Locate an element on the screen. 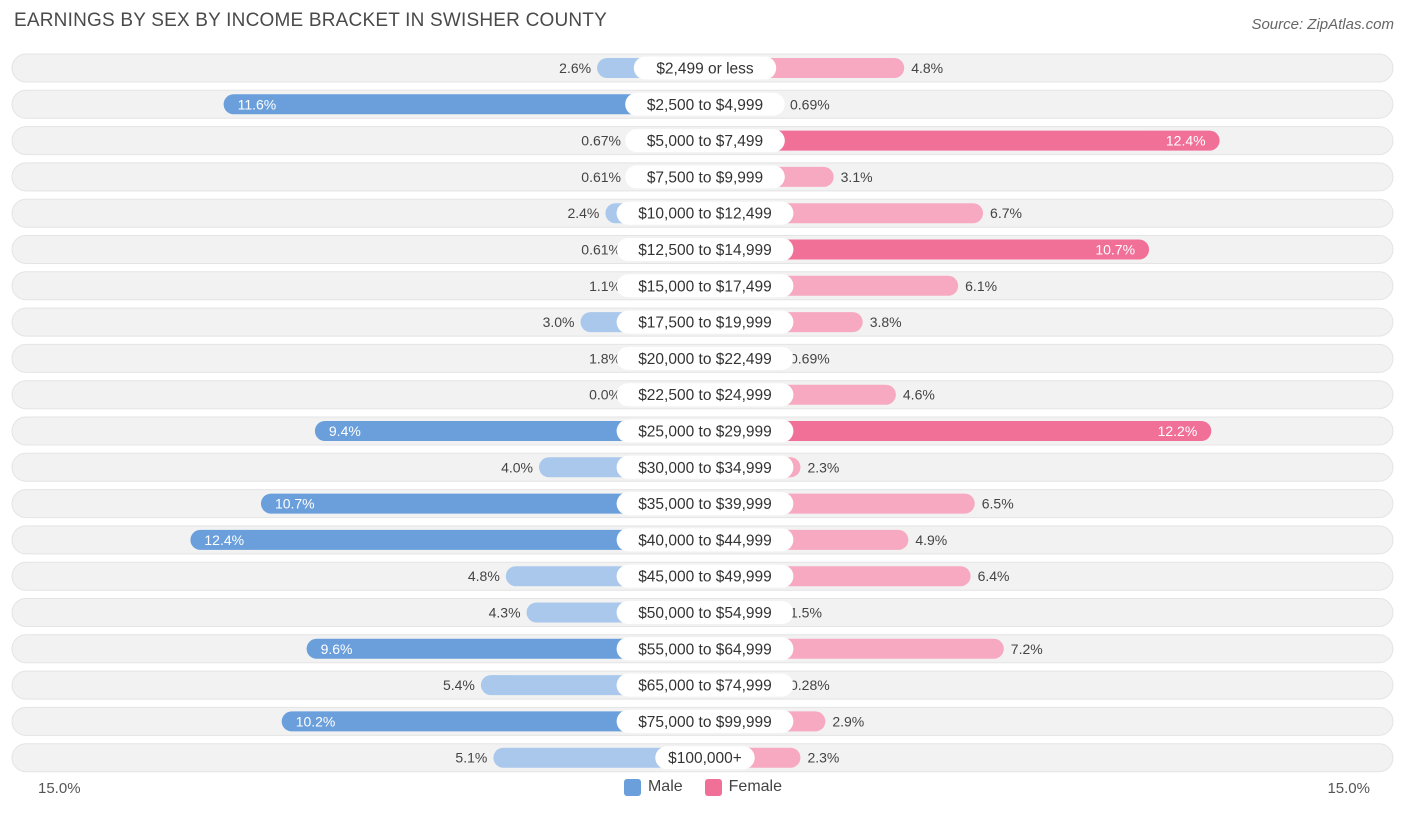 The width and height of the screenshot is (1406, 813). category-label: $2,500 to $4,999 is located at coordinates (705, 105).